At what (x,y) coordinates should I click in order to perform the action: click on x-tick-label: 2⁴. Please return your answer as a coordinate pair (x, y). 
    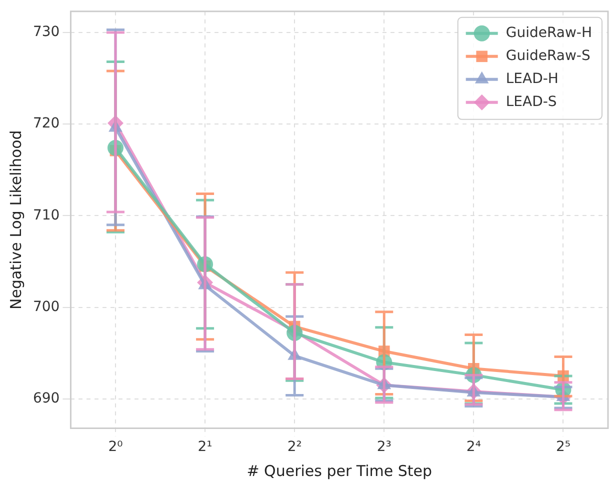
    Looking at the image, I should click on (474, 447).